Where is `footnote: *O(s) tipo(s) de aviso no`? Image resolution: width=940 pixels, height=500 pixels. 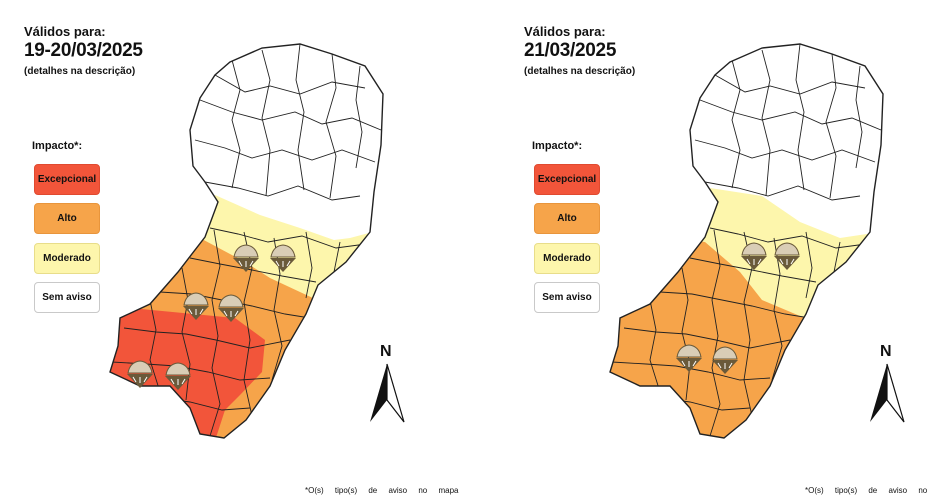 footnote: *O(s) tipo(s) de aviso no is located at coordinates (866, 490).